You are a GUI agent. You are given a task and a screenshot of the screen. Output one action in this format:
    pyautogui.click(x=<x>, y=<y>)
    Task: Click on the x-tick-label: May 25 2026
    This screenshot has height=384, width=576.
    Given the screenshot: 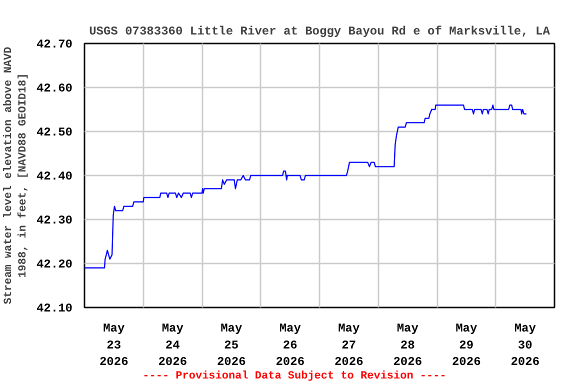 What is the action you would take?
    pyautogui.click(x=231, y=346)
    